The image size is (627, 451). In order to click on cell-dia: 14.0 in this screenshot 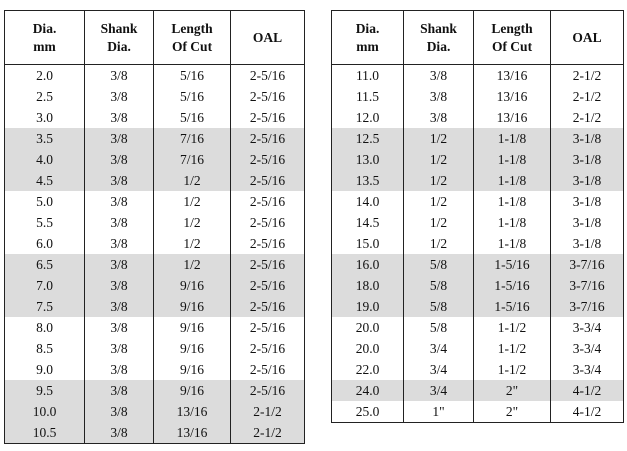, I will do `click(367, 201)`.